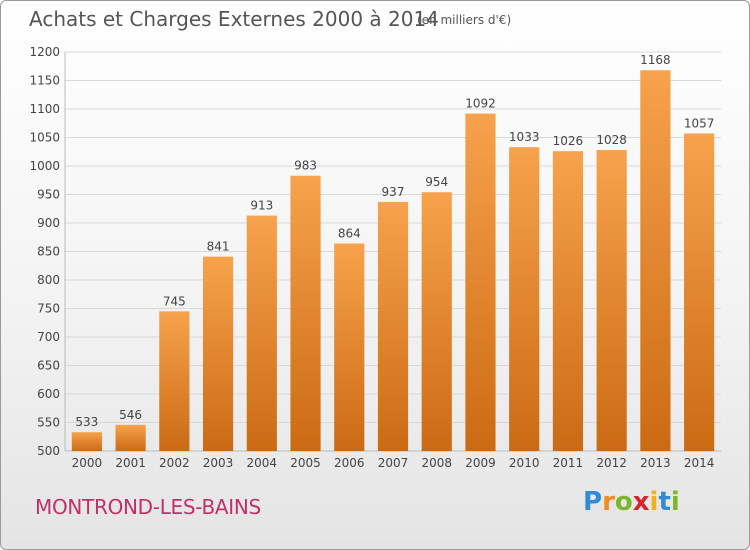  Describe the element at coordinates (655, 463) in the screenshot. I see `x-tick-label: 2013` at that location.